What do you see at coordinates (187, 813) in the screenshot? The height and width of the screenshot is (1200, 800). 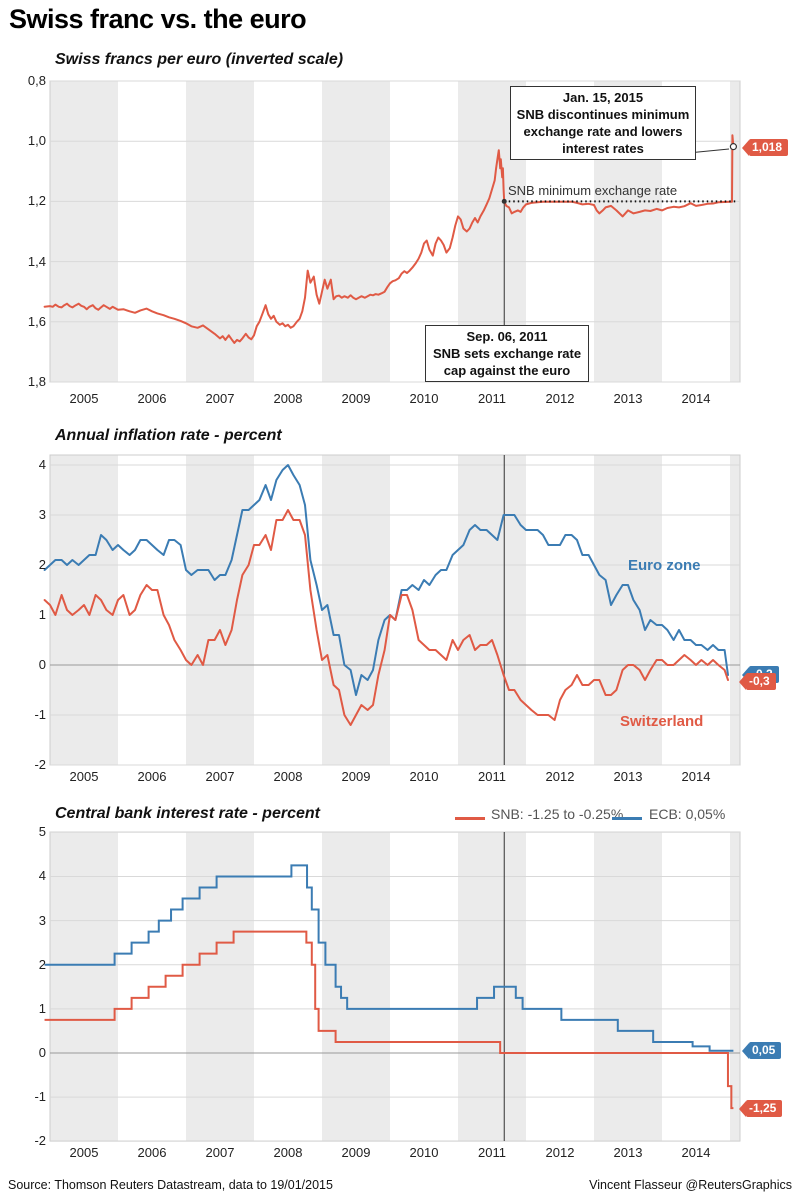 I see `chart-title-interest-rate: Central bank interest rate - percent` at bounding box center [187, 813].